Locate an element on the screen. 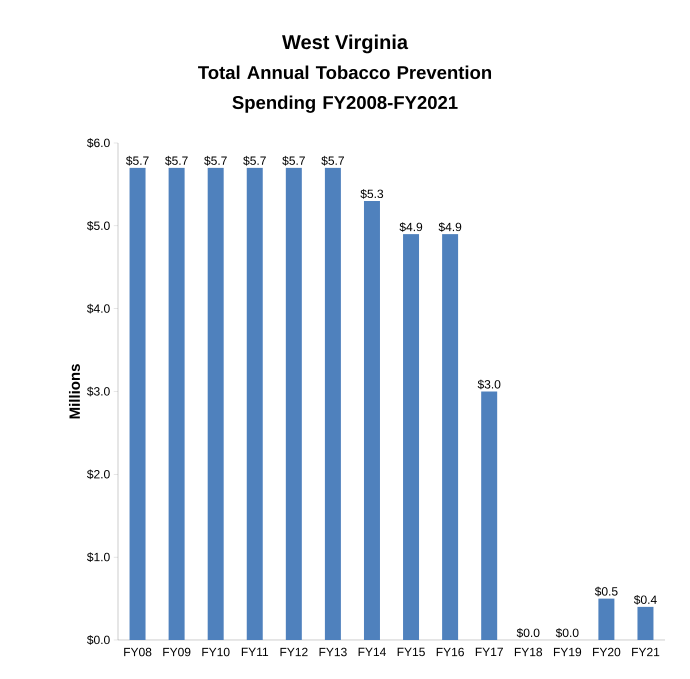 The width and height of the screenshot is (690, 679). data-label: $5.3 is located at coordinates (372, 194).